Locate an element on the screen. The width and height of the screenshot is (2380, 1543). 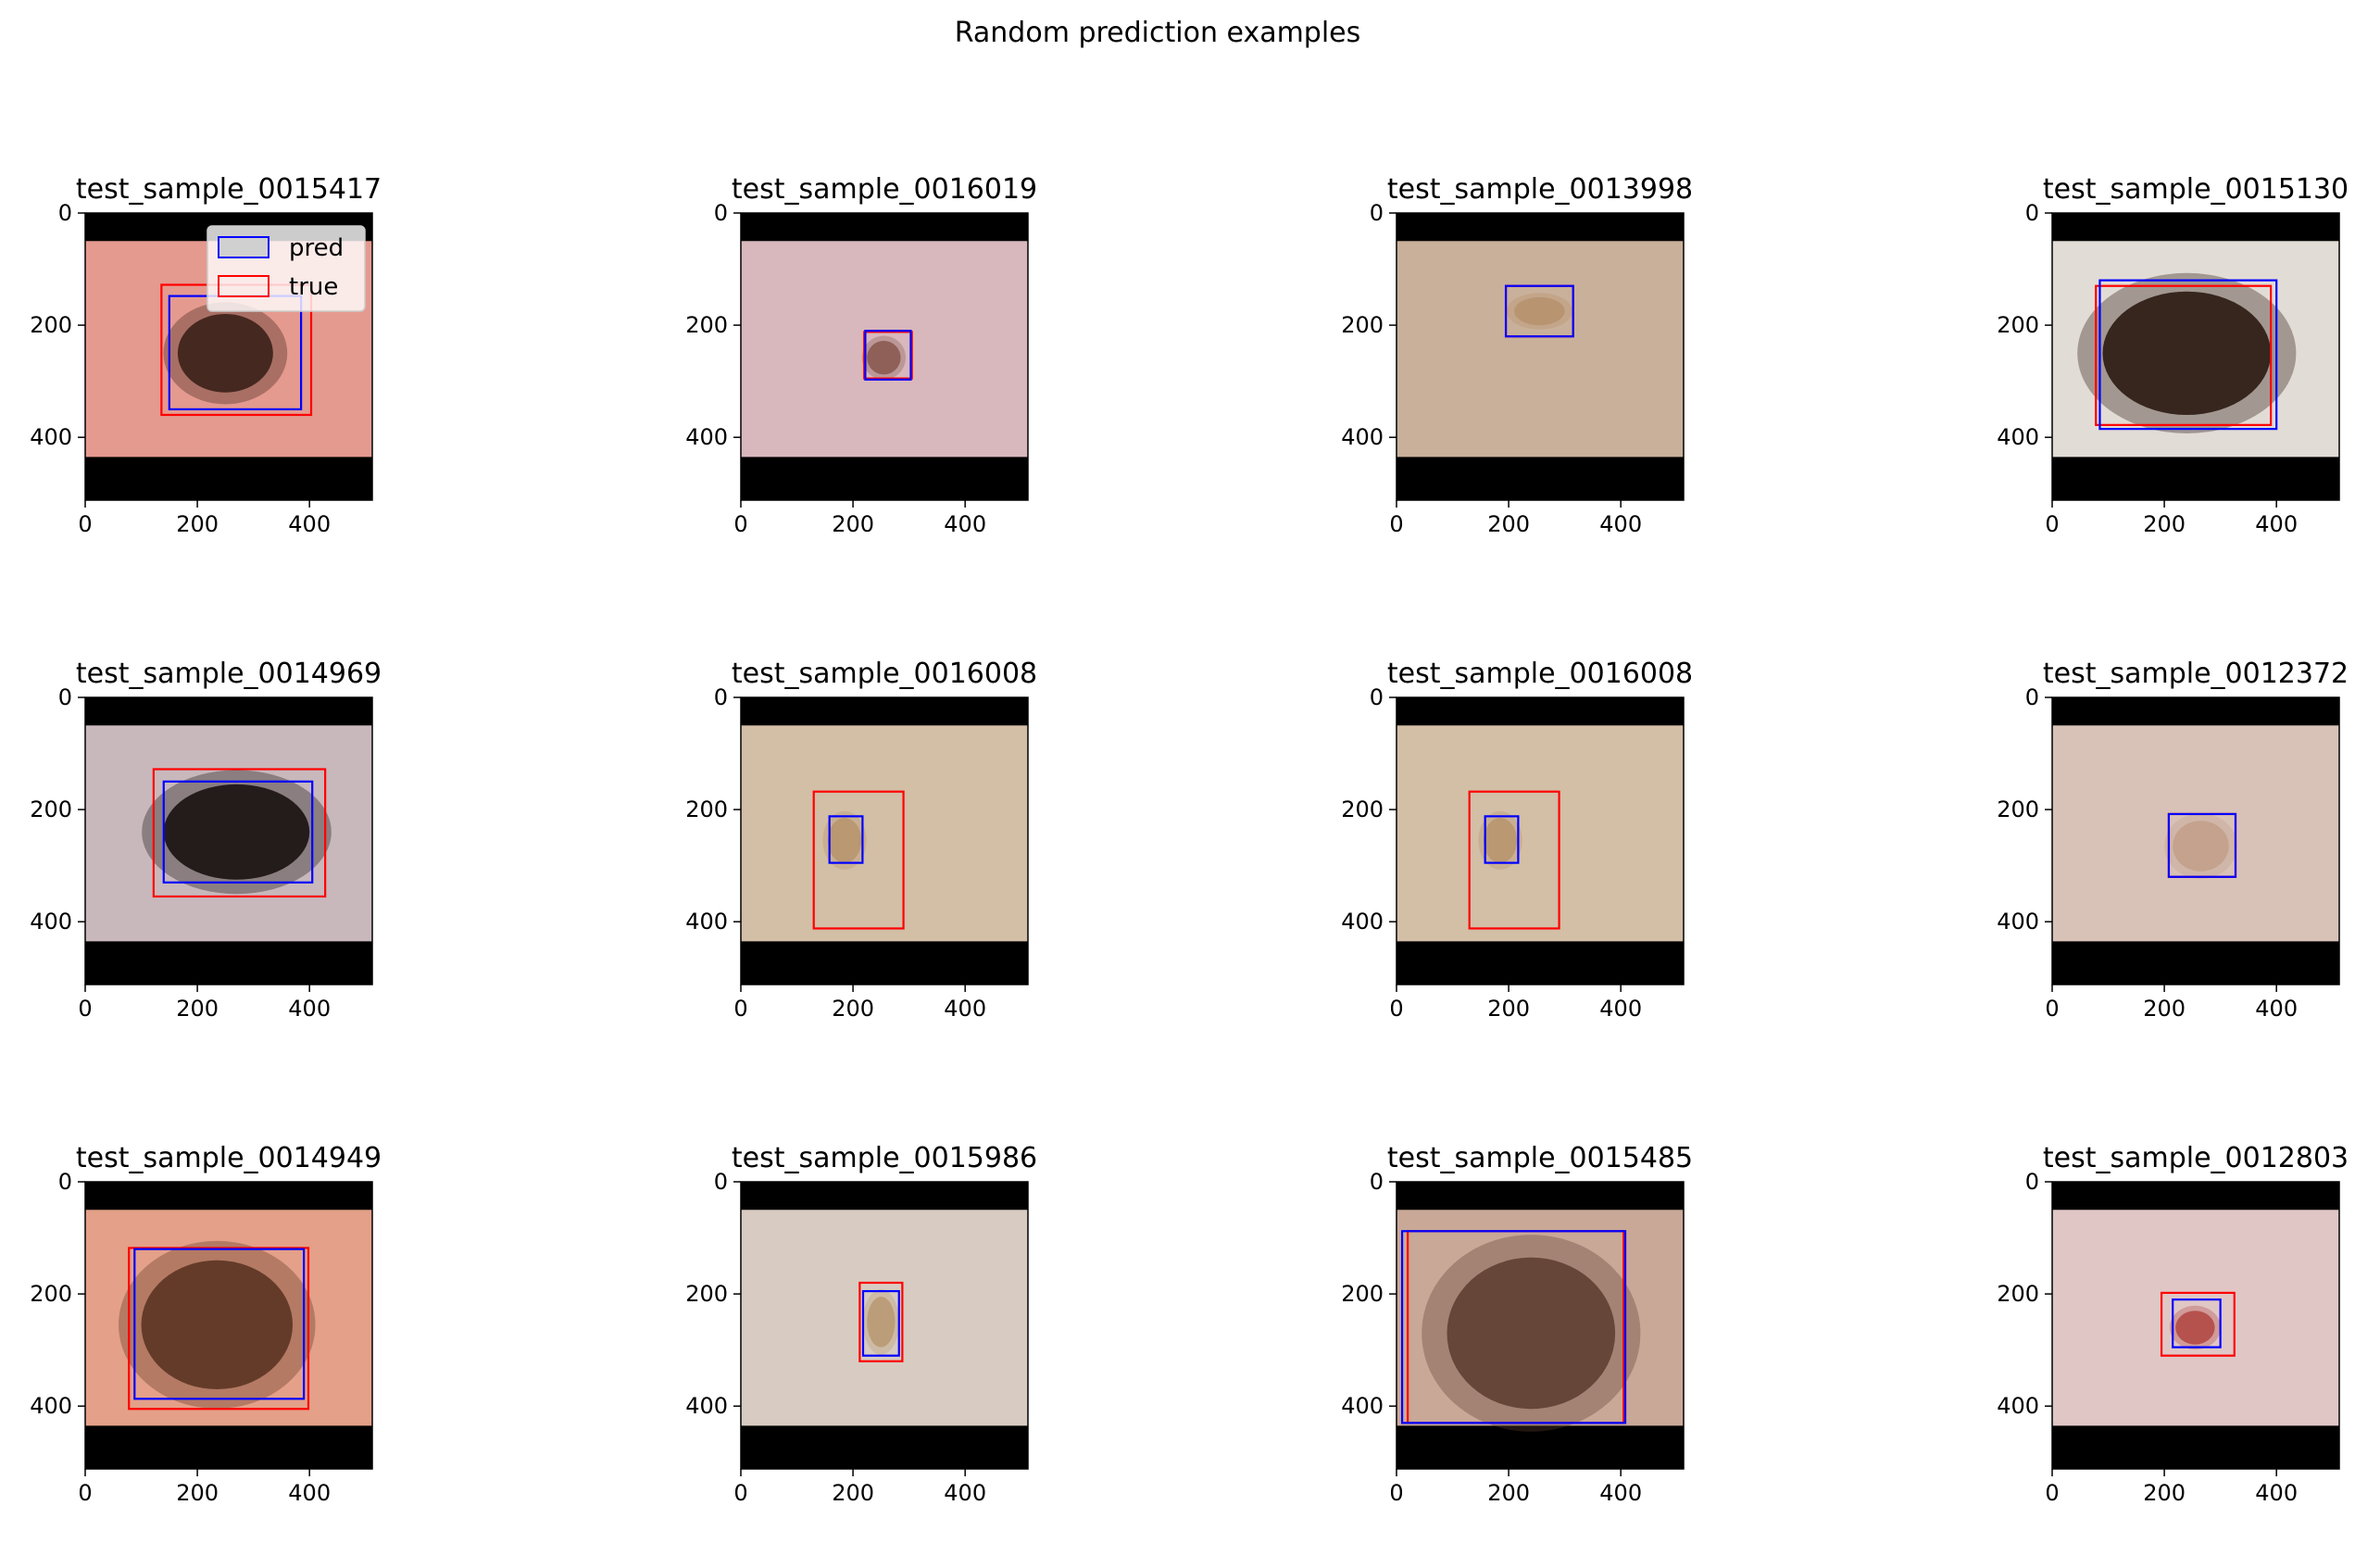
panel-title: test_sample_0012803 is located at coordinates (2196, 1158).